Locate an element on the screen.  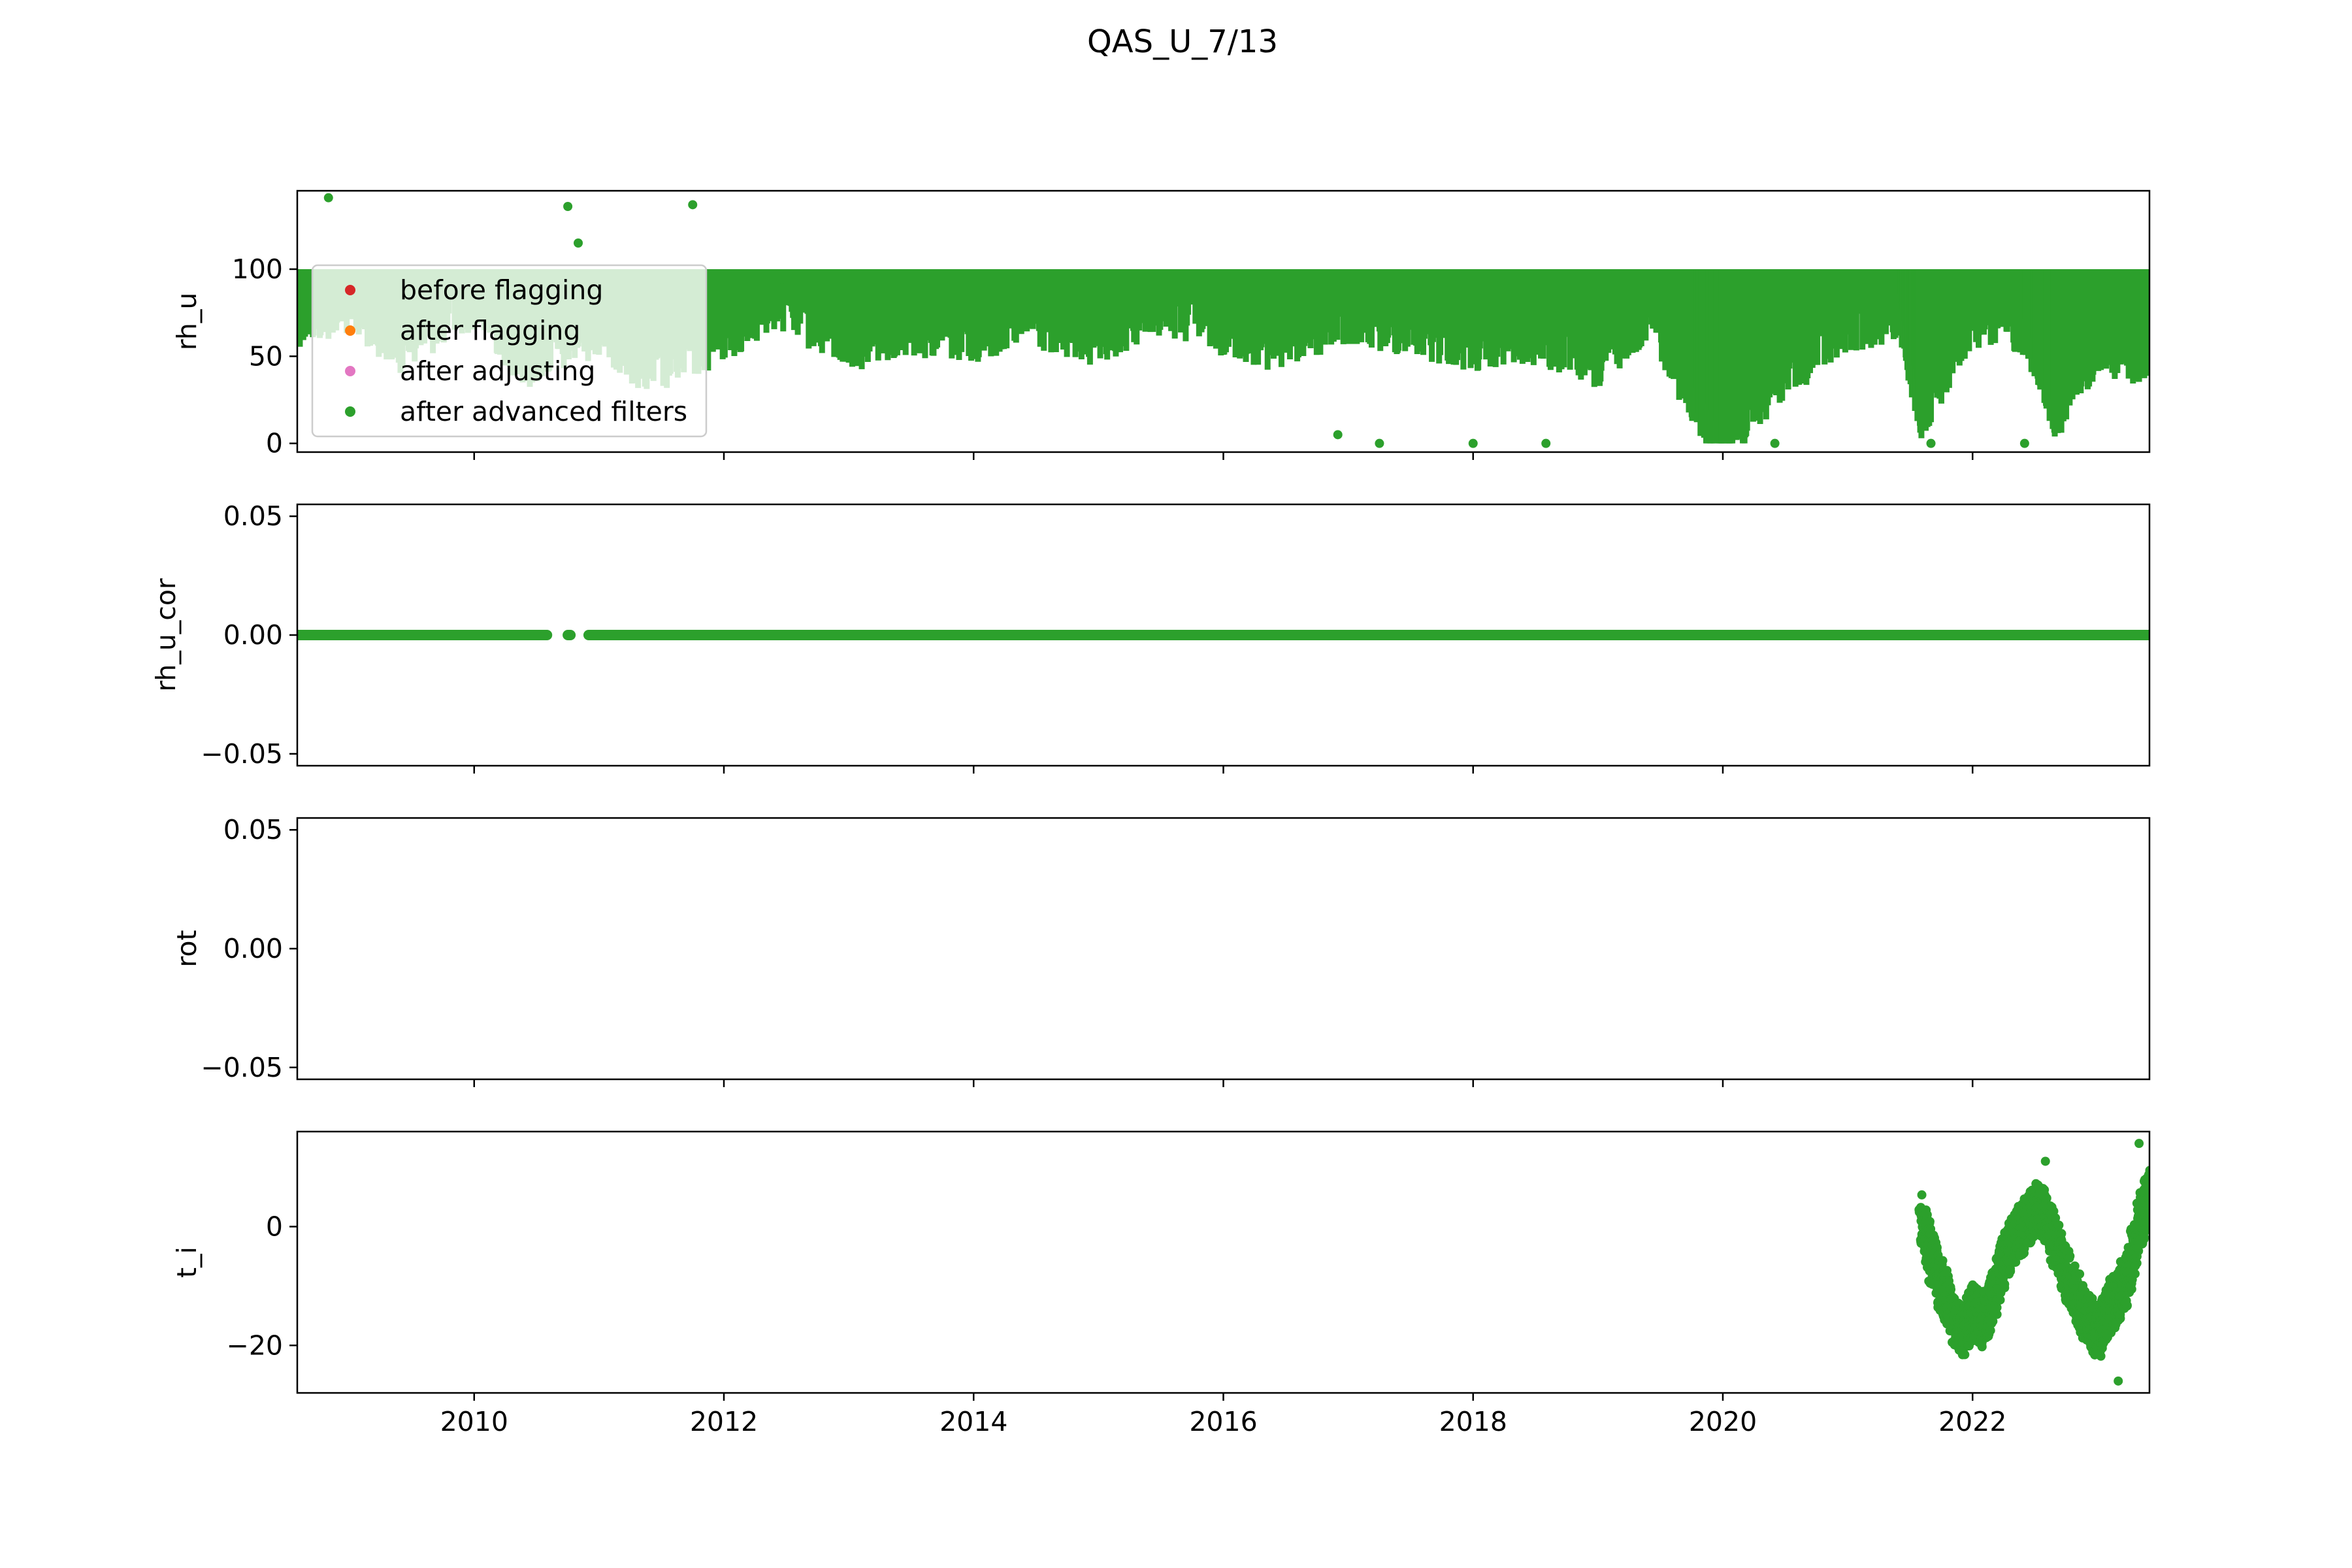
legend-box is located at coordinates (509, 351).